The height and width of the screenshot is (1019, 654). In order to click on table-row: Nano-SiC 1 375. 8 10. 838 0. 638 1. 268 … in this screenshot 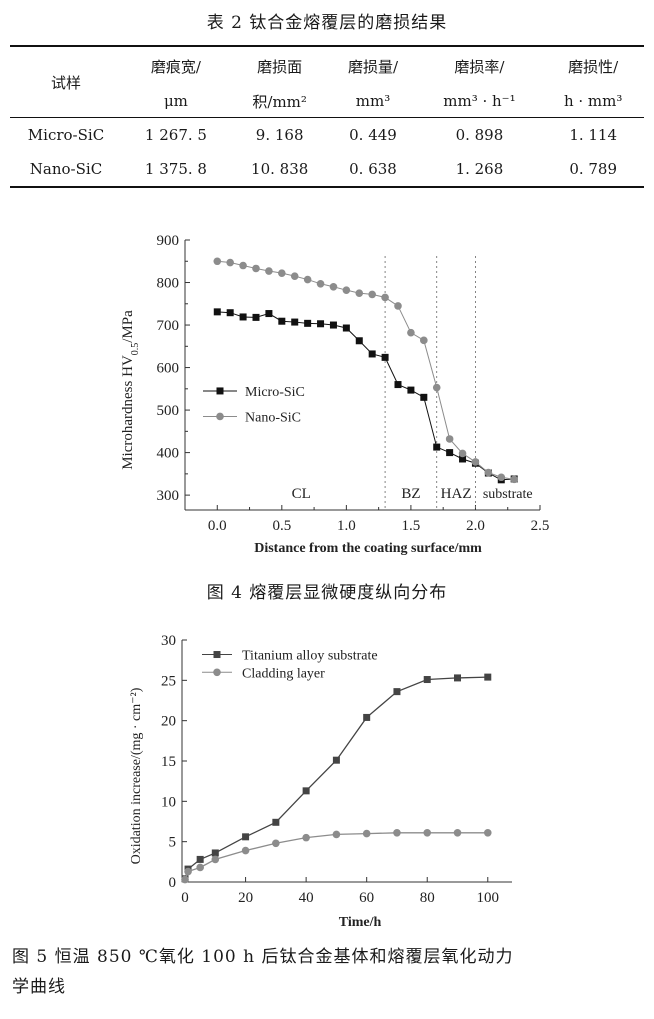, I will do `click(327, 170)`.